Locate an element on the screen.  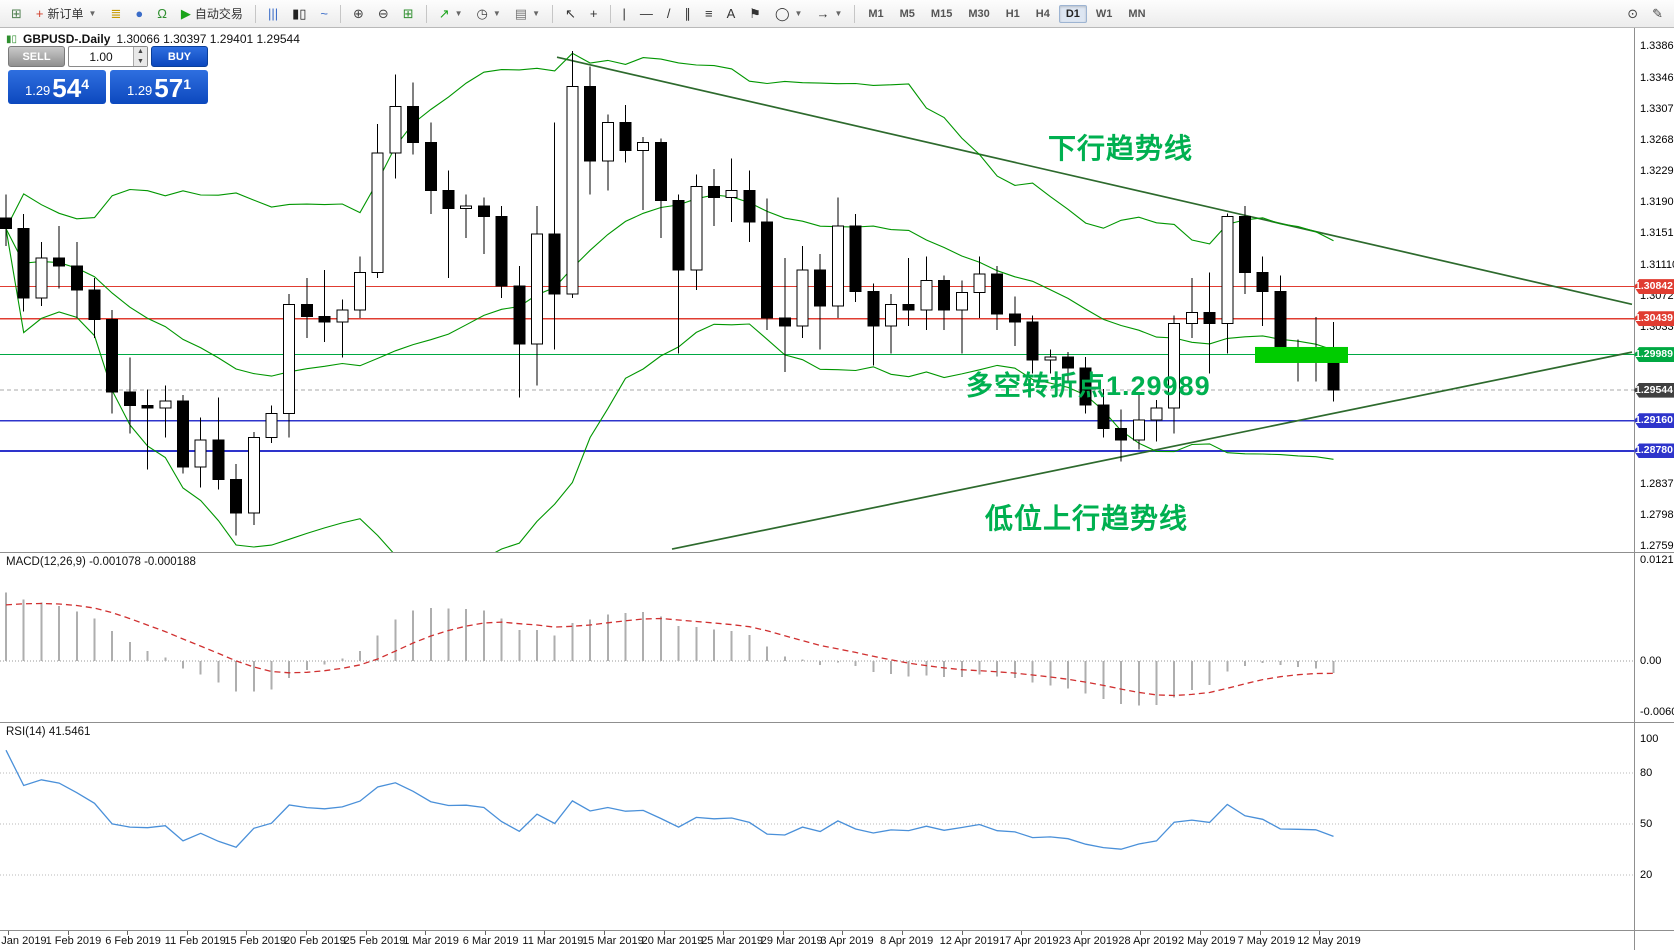
price-axis-label: 1.31110 is located at coordinates (1657, 265).